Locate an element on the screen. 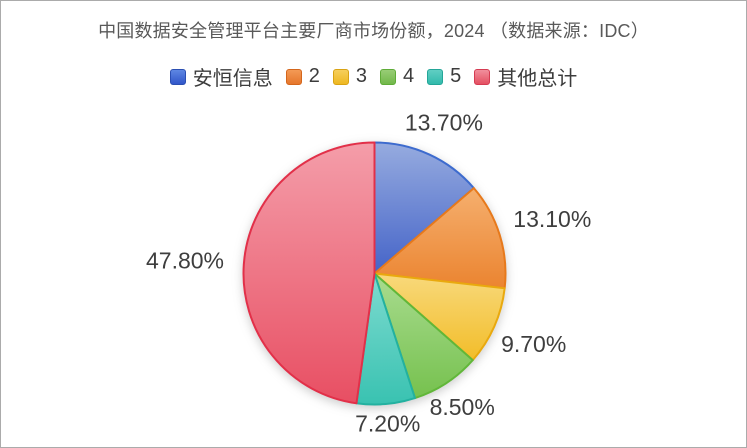 The image size is (747, 448). pie-value-label: 7.20% is located at coordinates (387, 424).